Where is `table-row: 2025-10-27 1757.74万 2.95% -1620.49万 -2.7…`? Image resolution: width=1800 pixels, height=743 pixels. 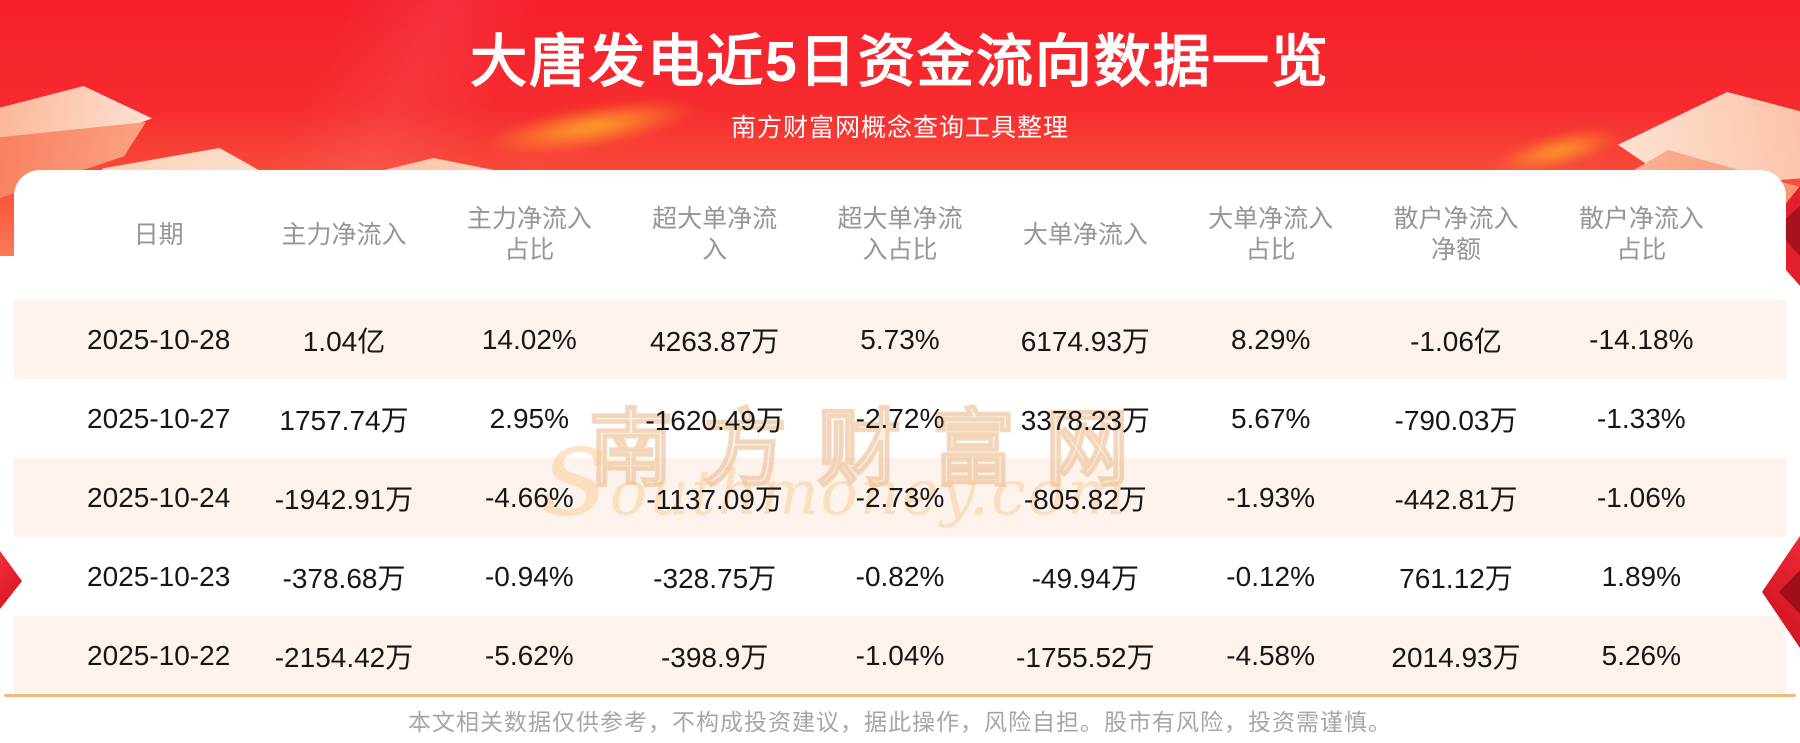 table-row: 2025-10-27 1757.74万 2.95% -1620.49万 -2.7… is located at coordinates (900, 418).